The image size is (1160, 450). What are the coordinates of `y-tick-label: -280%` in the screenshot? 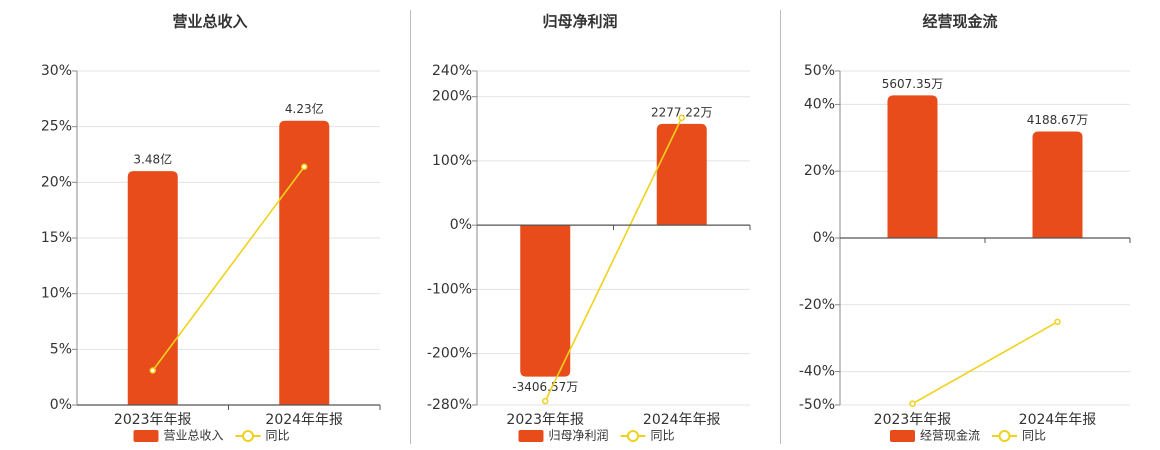 It's located at (449, 405).